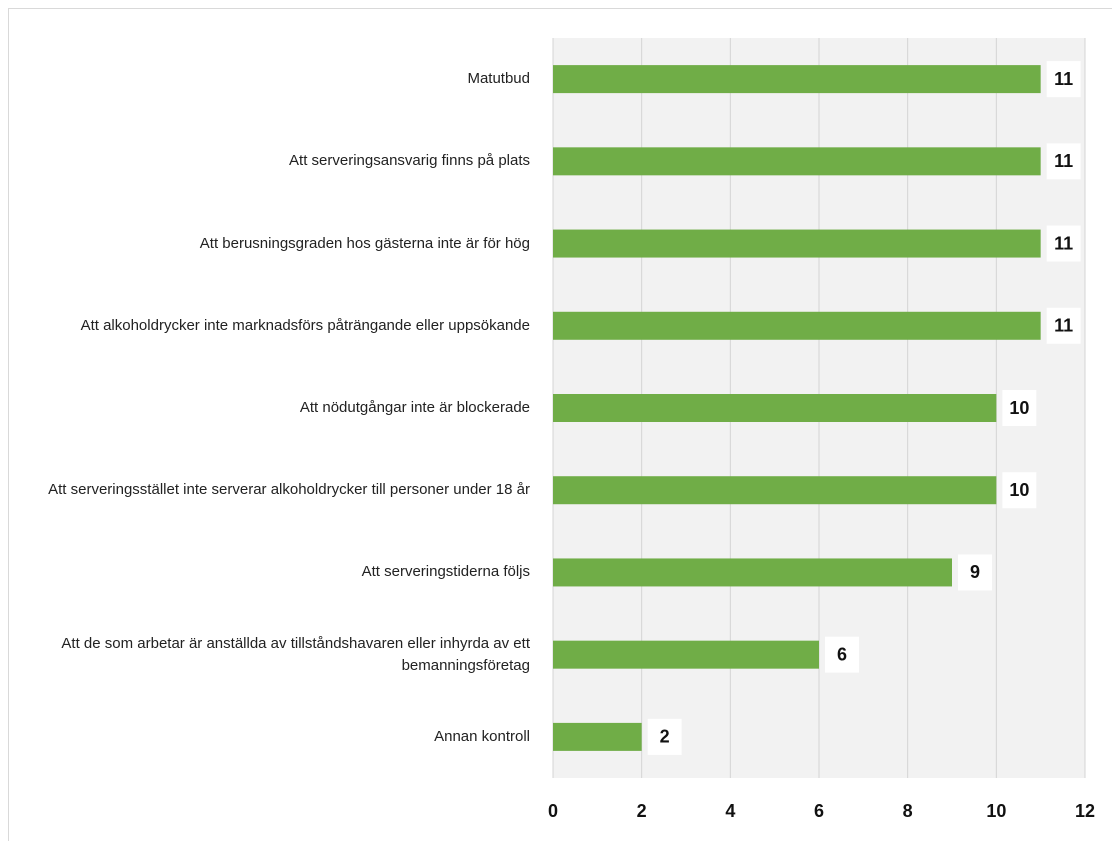  What do you see at coordinates (482, 736) in the screenshot?
I see `category-label: Annan kontroll` at bounding box center [482, 736].